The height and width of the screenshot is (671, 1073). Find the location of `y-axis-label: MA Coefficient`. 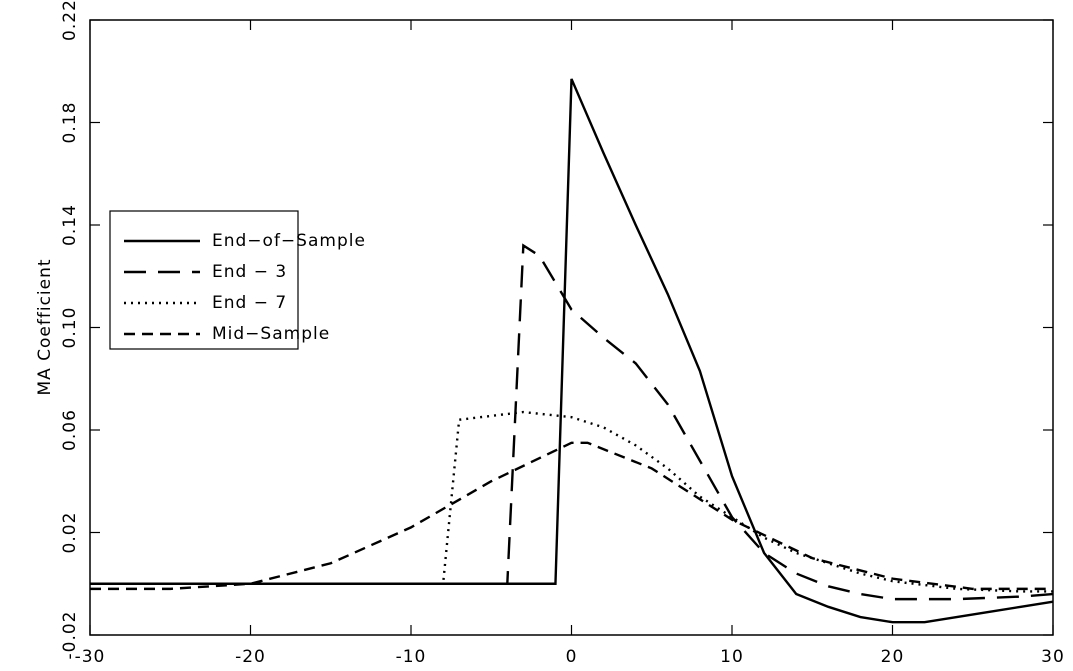

y-axis-label: MA Coefficient is located at coordinates (45, 326).